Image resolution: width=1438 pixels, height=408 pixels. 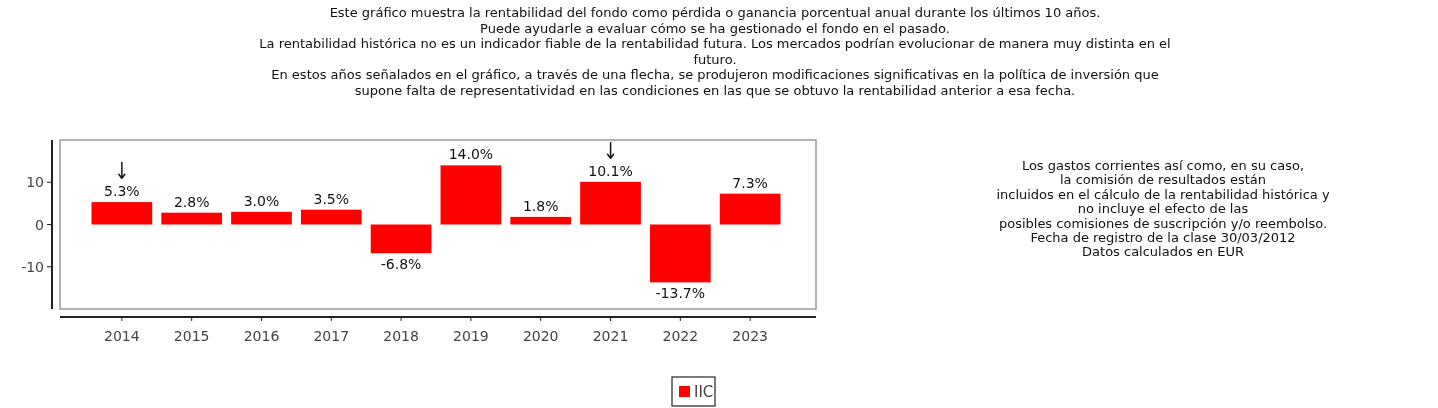 I want to click on x-tick-label: 2022, so click(x=680, y=336).